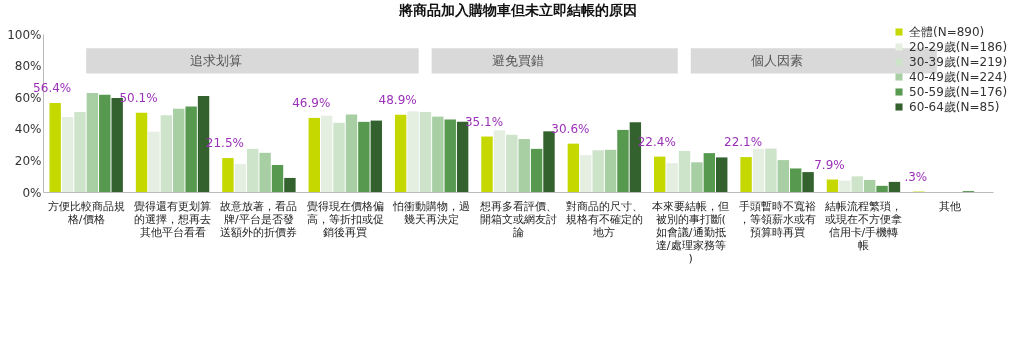  I want to click on legend-label: 60-64歲(N=85), so click(954, 107).